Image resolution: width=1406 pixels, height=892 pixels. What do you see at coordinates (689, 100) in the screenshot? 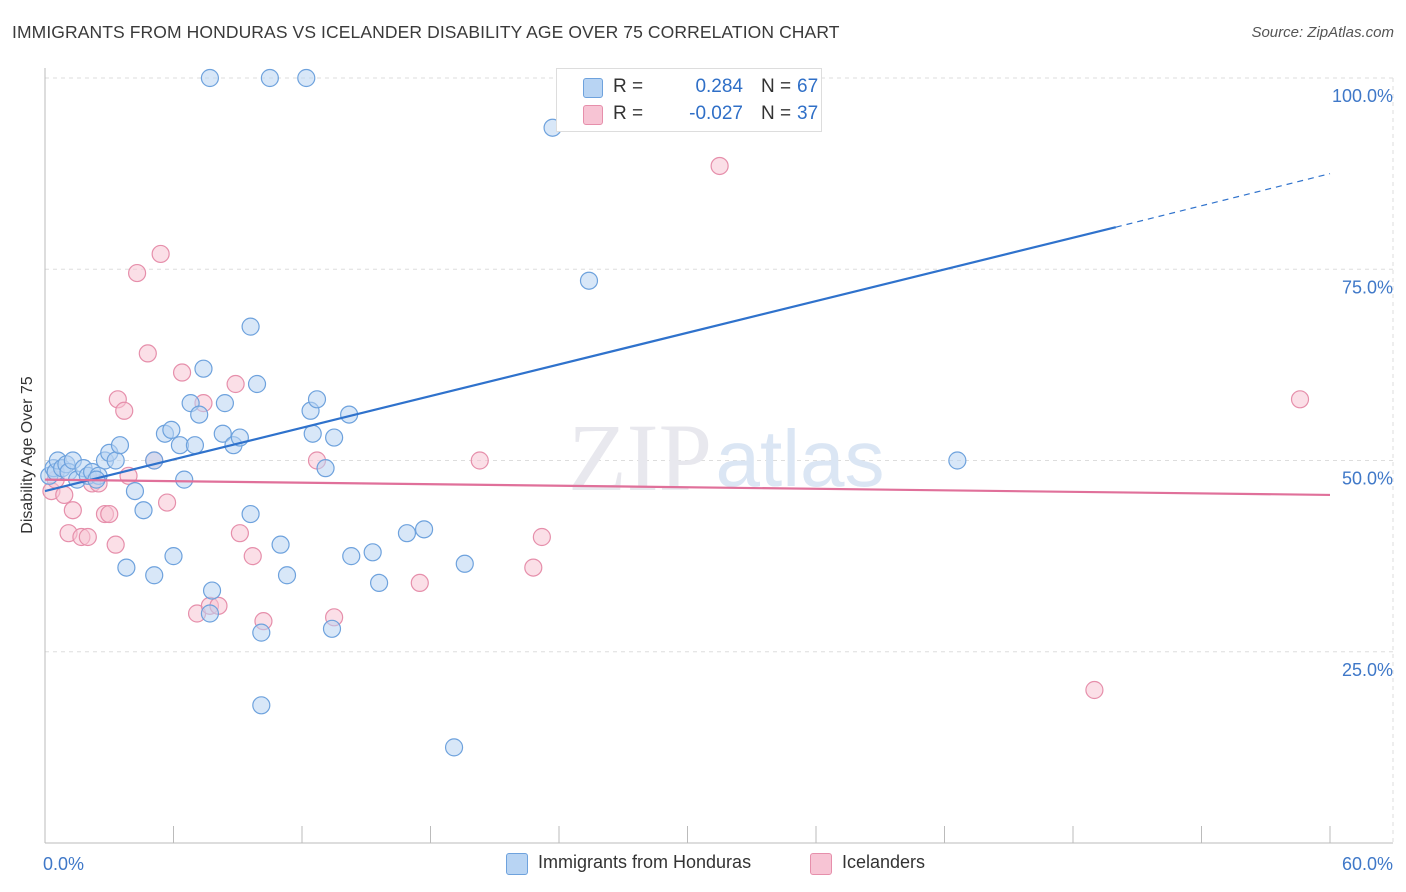
I see `correlation-legend: R = 0.284 N = 67 R = -0.027 N = 37` at bounding box center [689, 100].